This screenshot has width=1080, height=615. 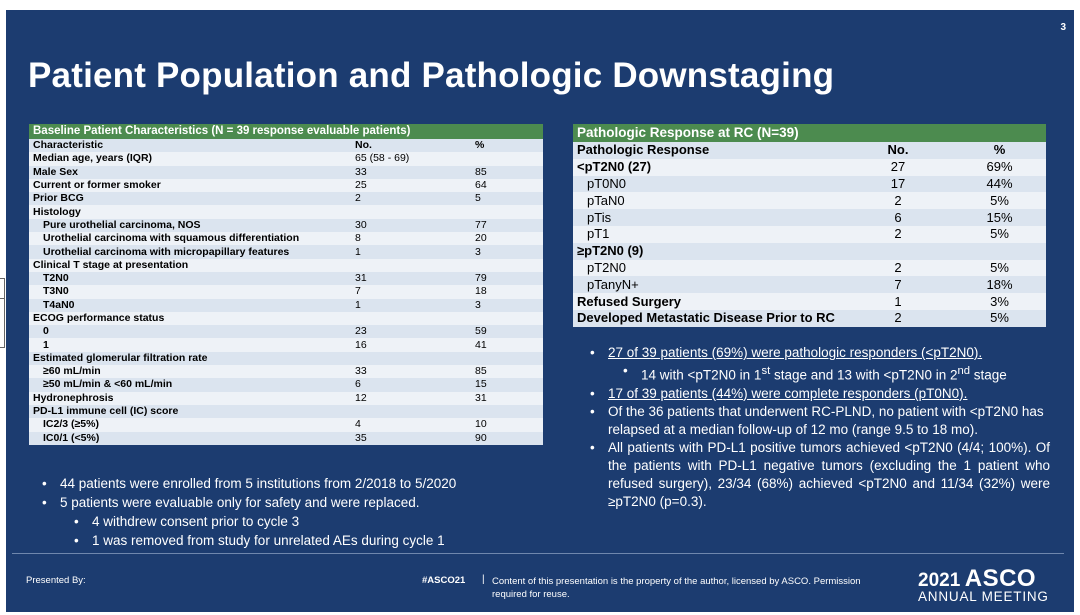 What do you see at coordinates (411, 185) in the screenshot?
I see `row-count: 25` at bounding box center [411, 185].